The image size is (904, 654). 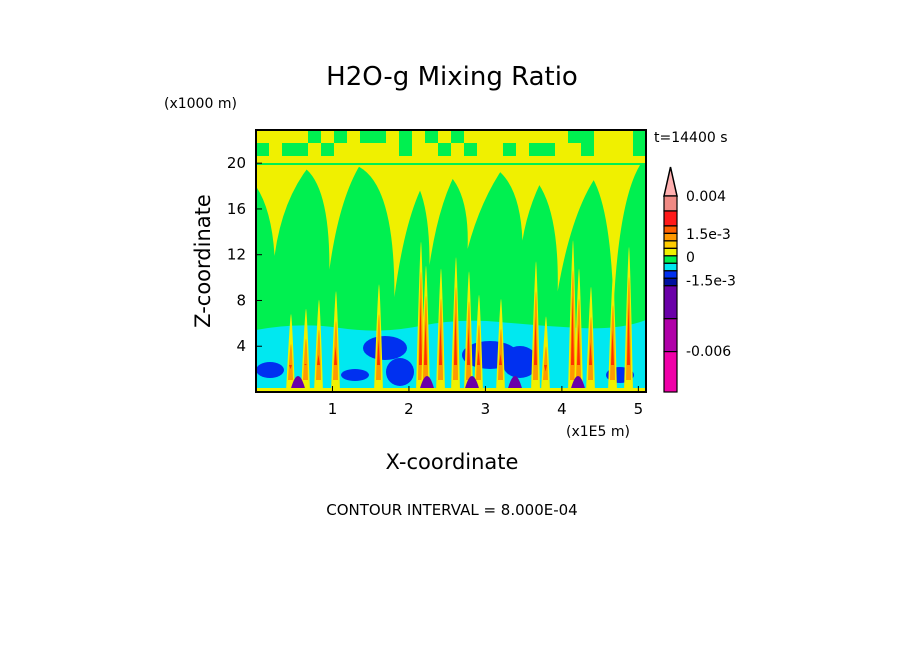 I want to click on x-units-label: (x1E5 m), so click(x=598, y=432).